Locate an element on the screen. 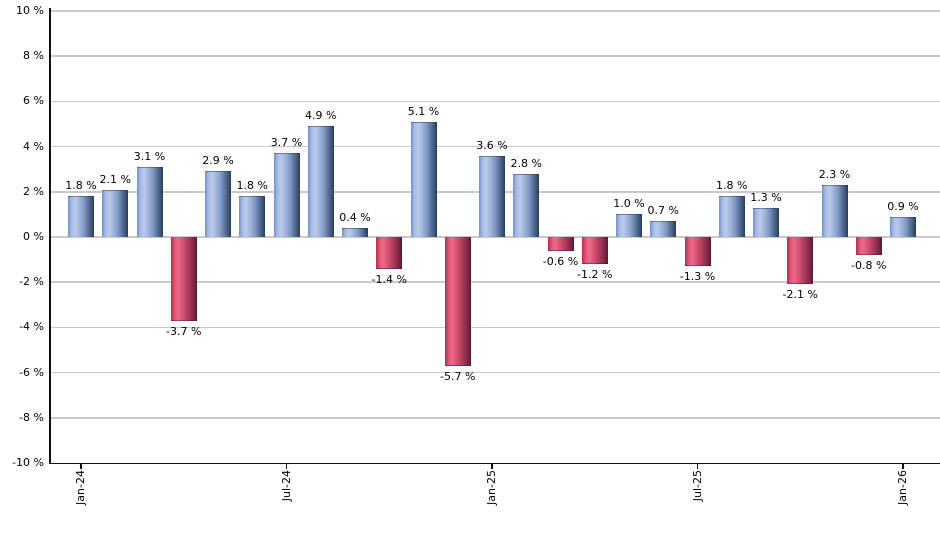 This screenshot has height=550, width=940. bar-value-label: 2.8 % is located at coordinates (526, 163).